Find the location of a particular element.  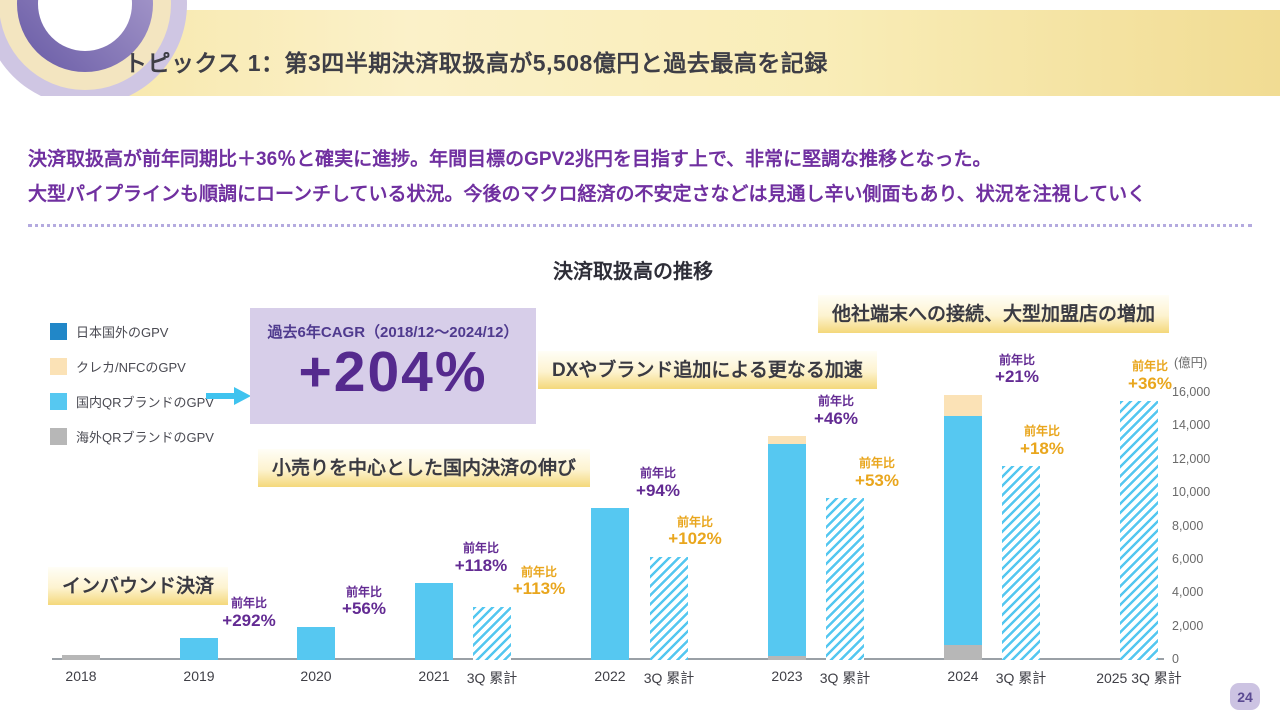

x-axis-label: 2025 3Q 累計 is located at coordinates (1139, 678).